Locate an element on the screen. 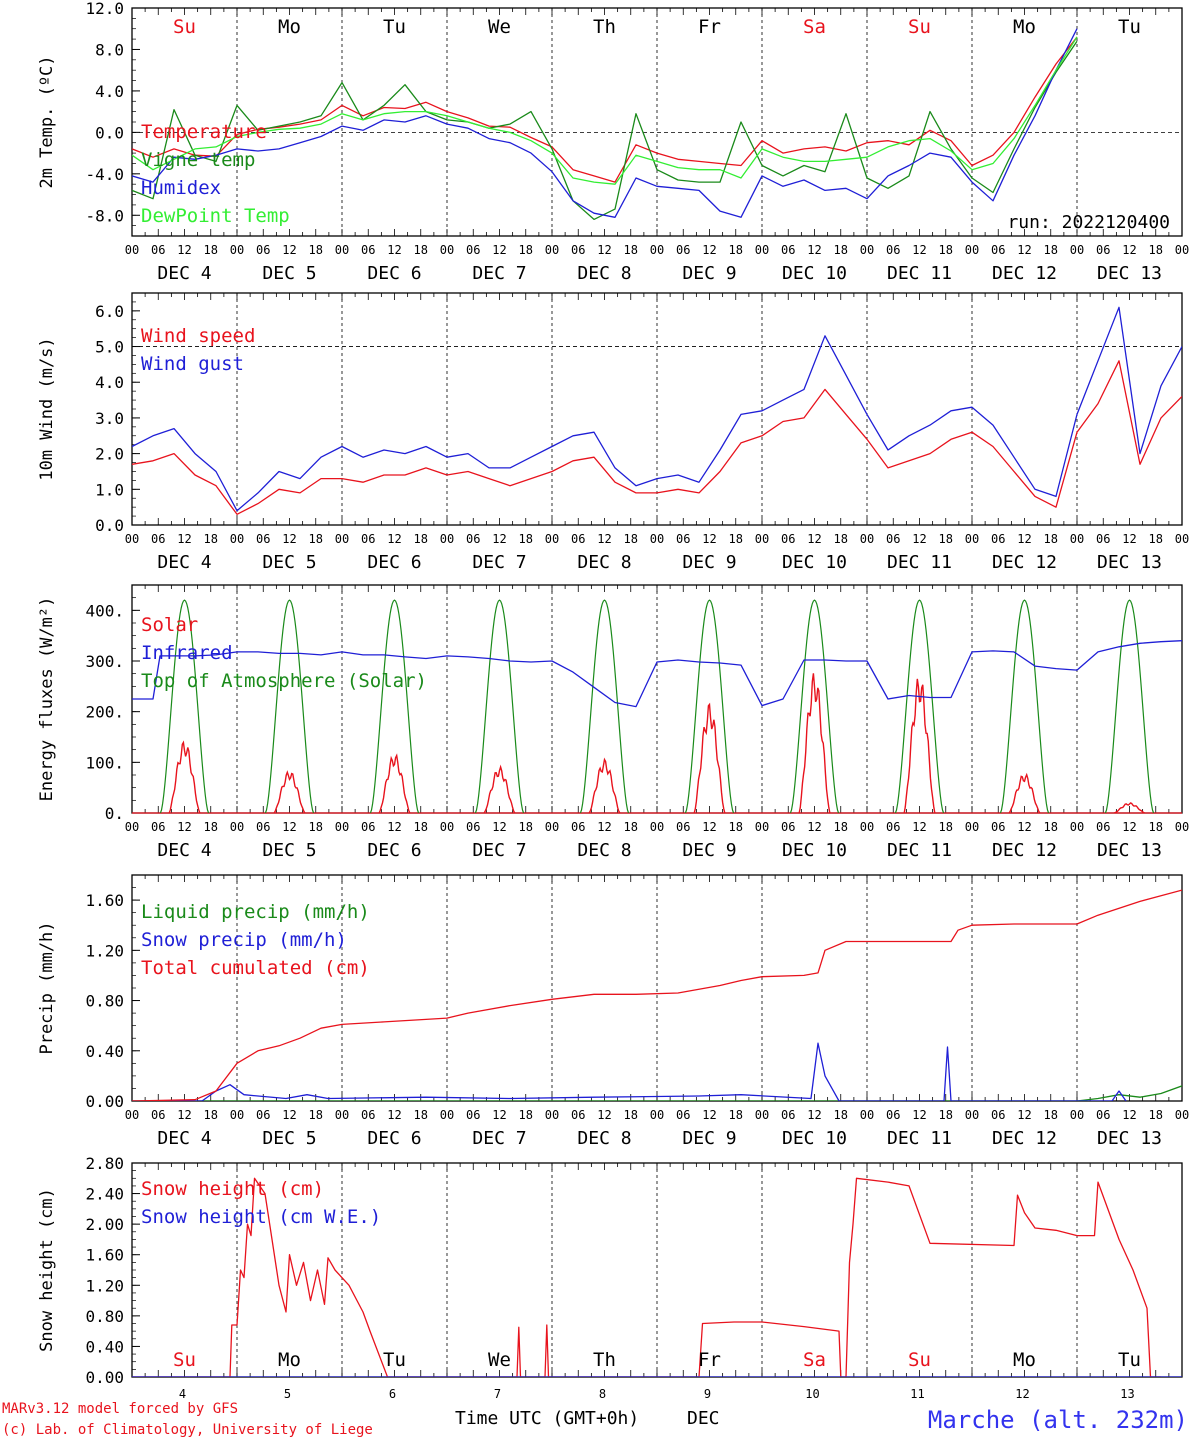 This screenshot has height=1440, width=1194. legend-entry: Infrared is located at coordinates (187, 653).